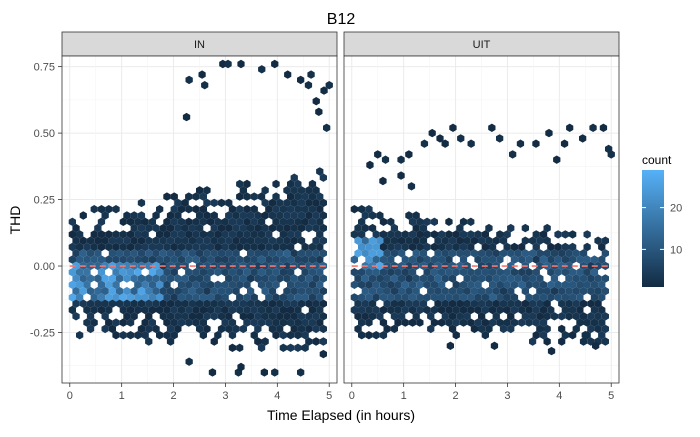  Describe the element at coordinates (662, 229) in the screenshot. I see `colorbar-ticks: 10 20` at that location.